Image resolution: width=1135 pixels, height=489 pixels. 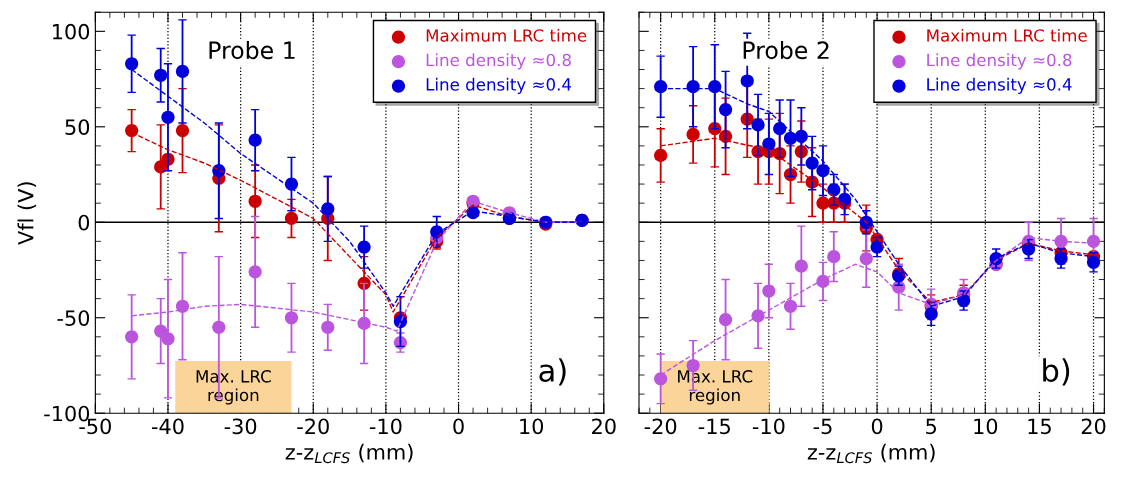 I want to click on y-tick-label: 0, so click(x=84, y=222).